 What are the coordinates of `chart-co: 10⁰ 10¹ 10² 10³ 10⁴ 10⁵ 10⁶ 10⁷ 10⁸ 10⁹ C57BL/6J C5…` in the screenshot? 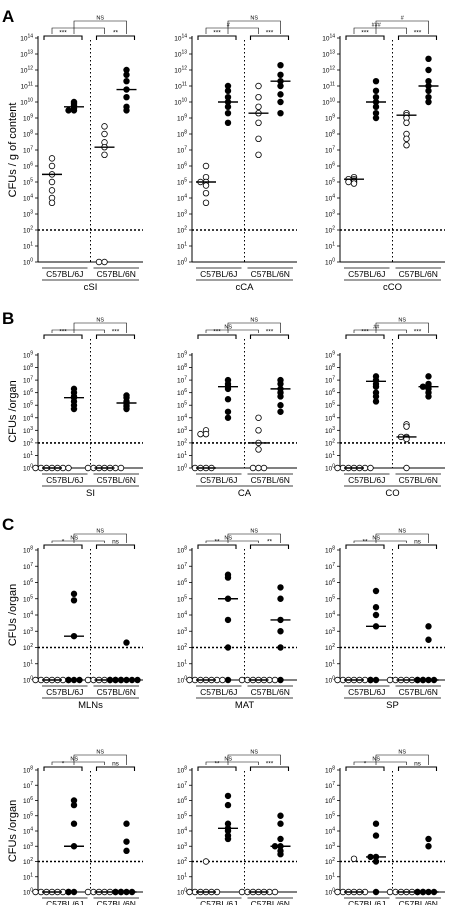 It's located at (385, 408).